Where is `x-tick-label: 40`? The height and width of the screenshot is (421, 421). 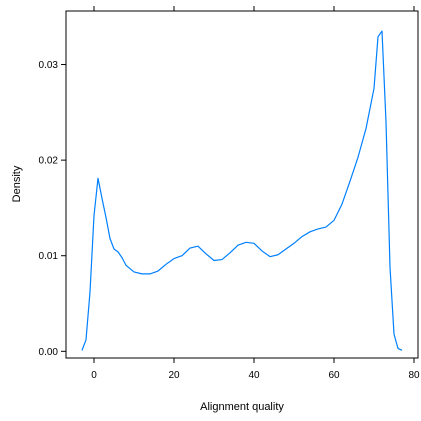
x-tick-label: 40 is located at coordinates (254, 375).